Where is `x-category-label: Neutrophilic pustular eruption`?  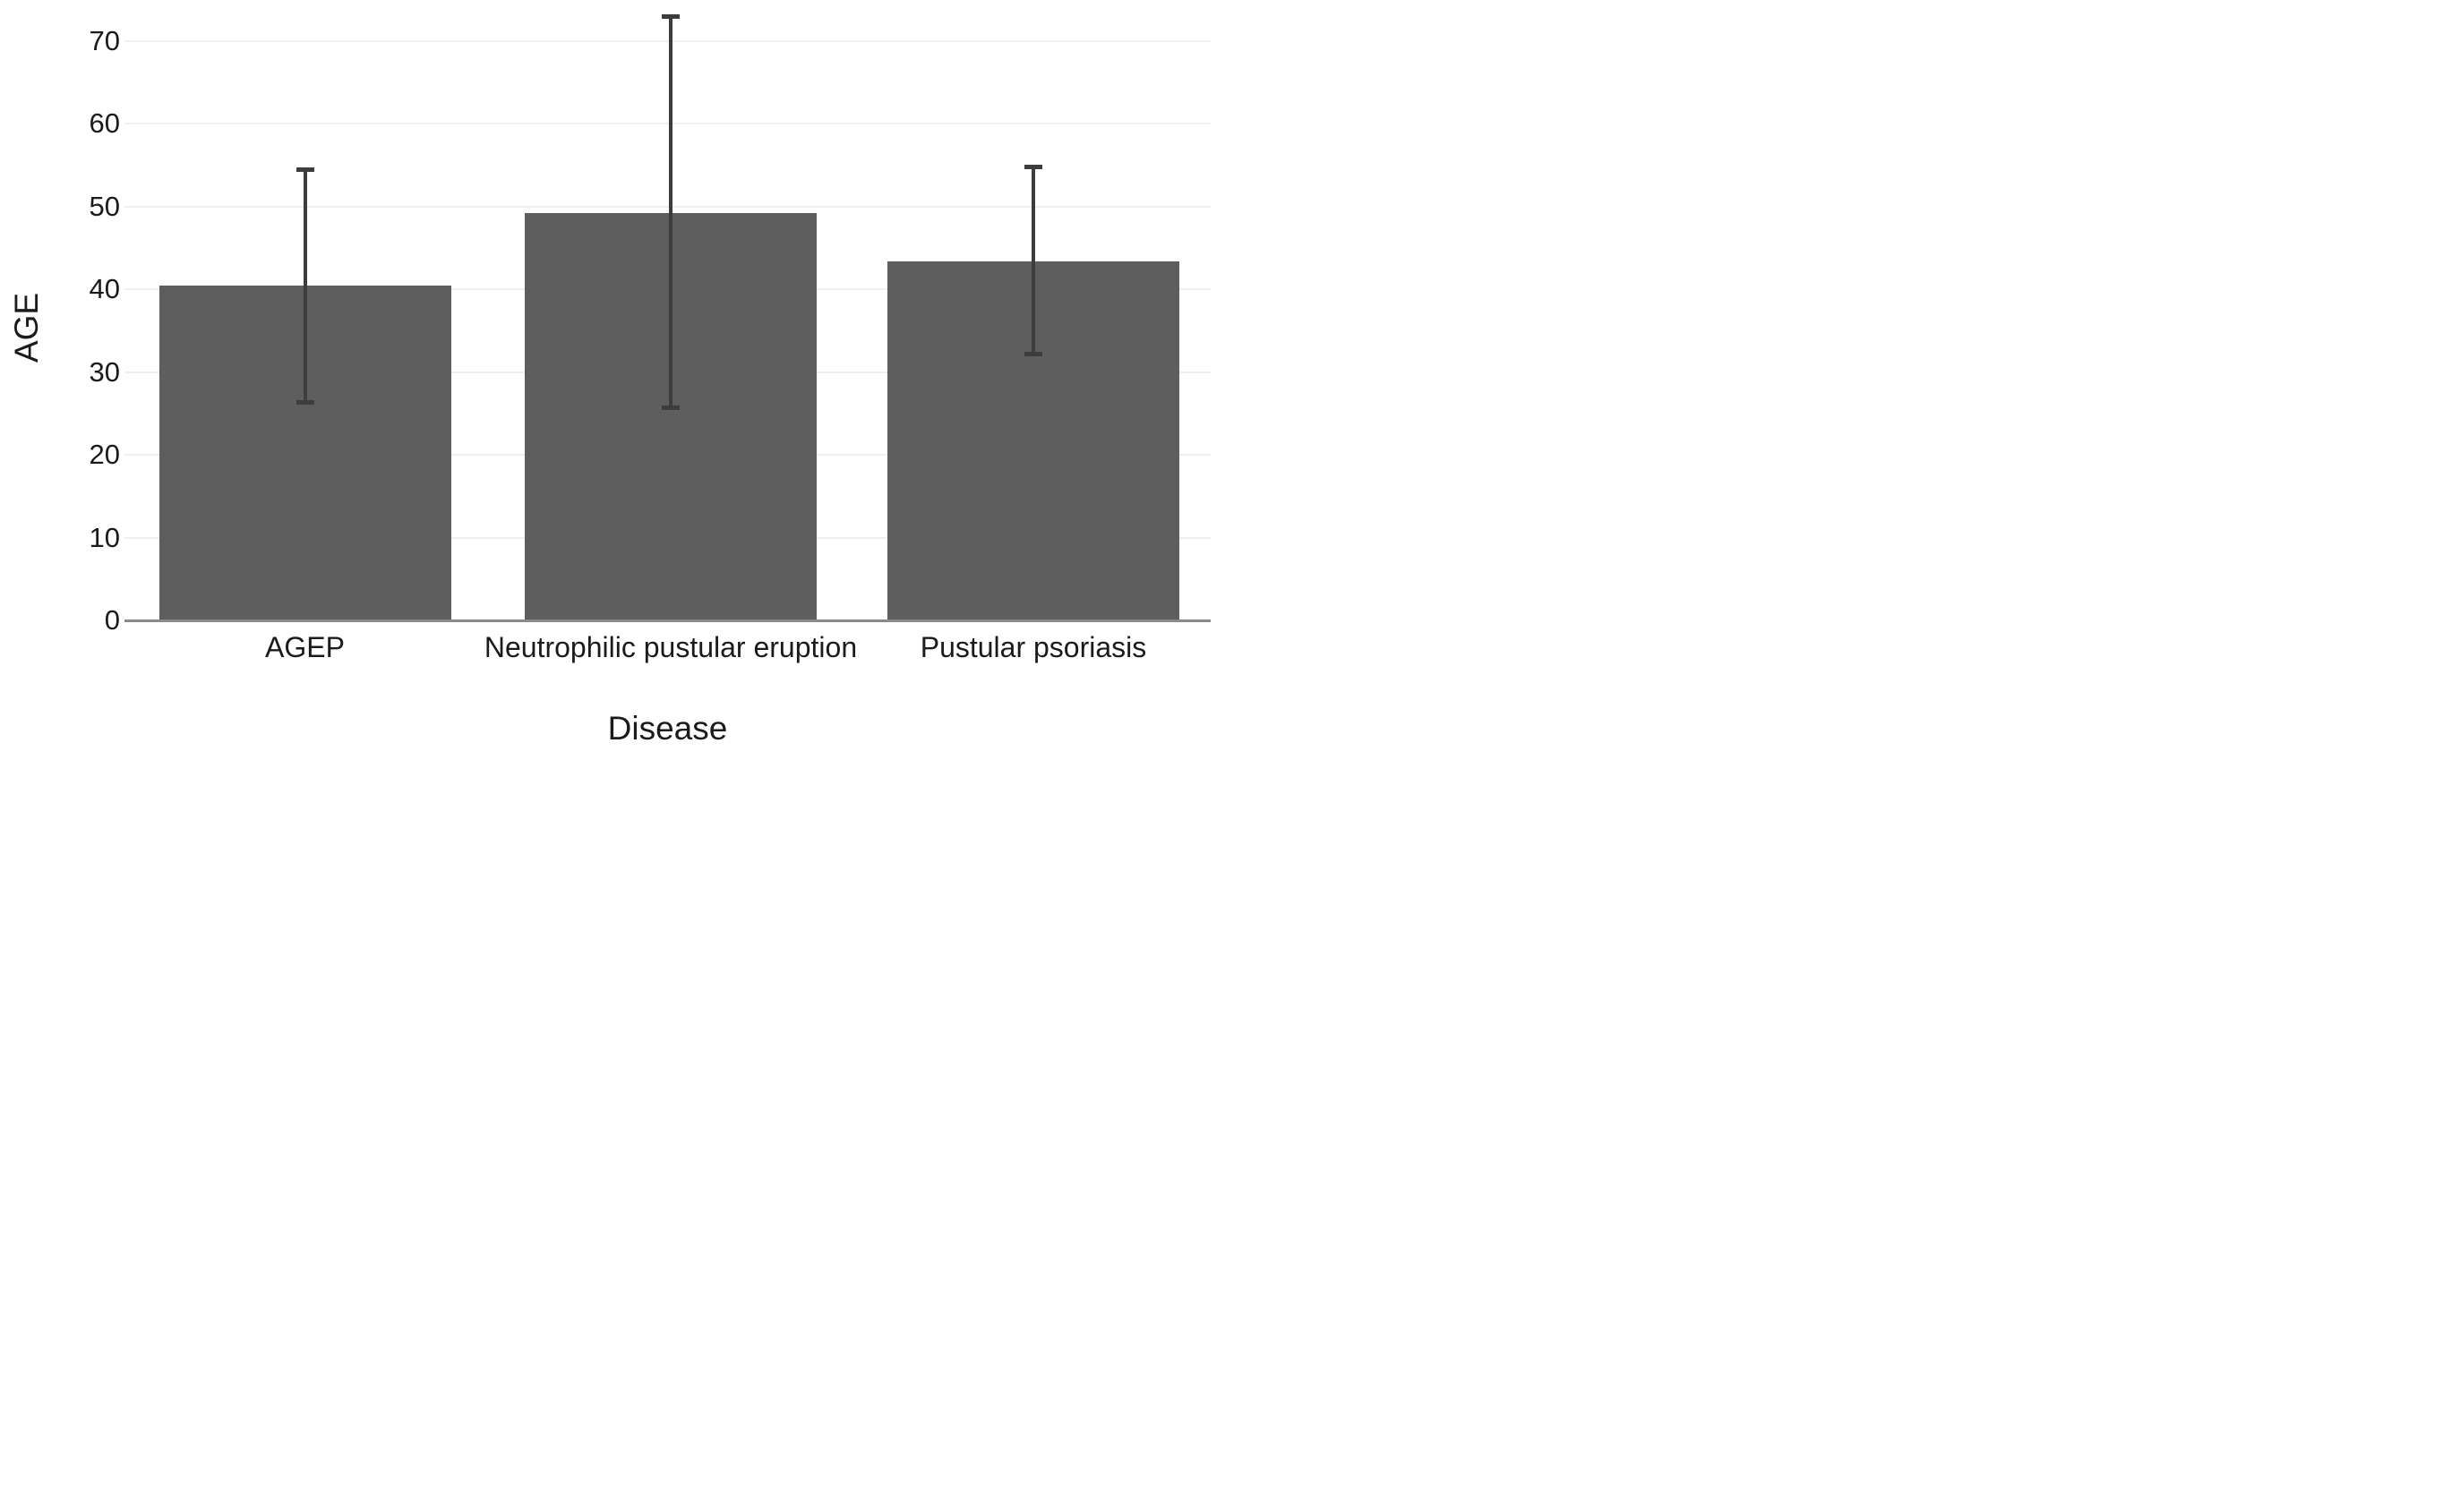 x-category-label: Neutrophilic pustular eruption is located at coordinates (671, 647).